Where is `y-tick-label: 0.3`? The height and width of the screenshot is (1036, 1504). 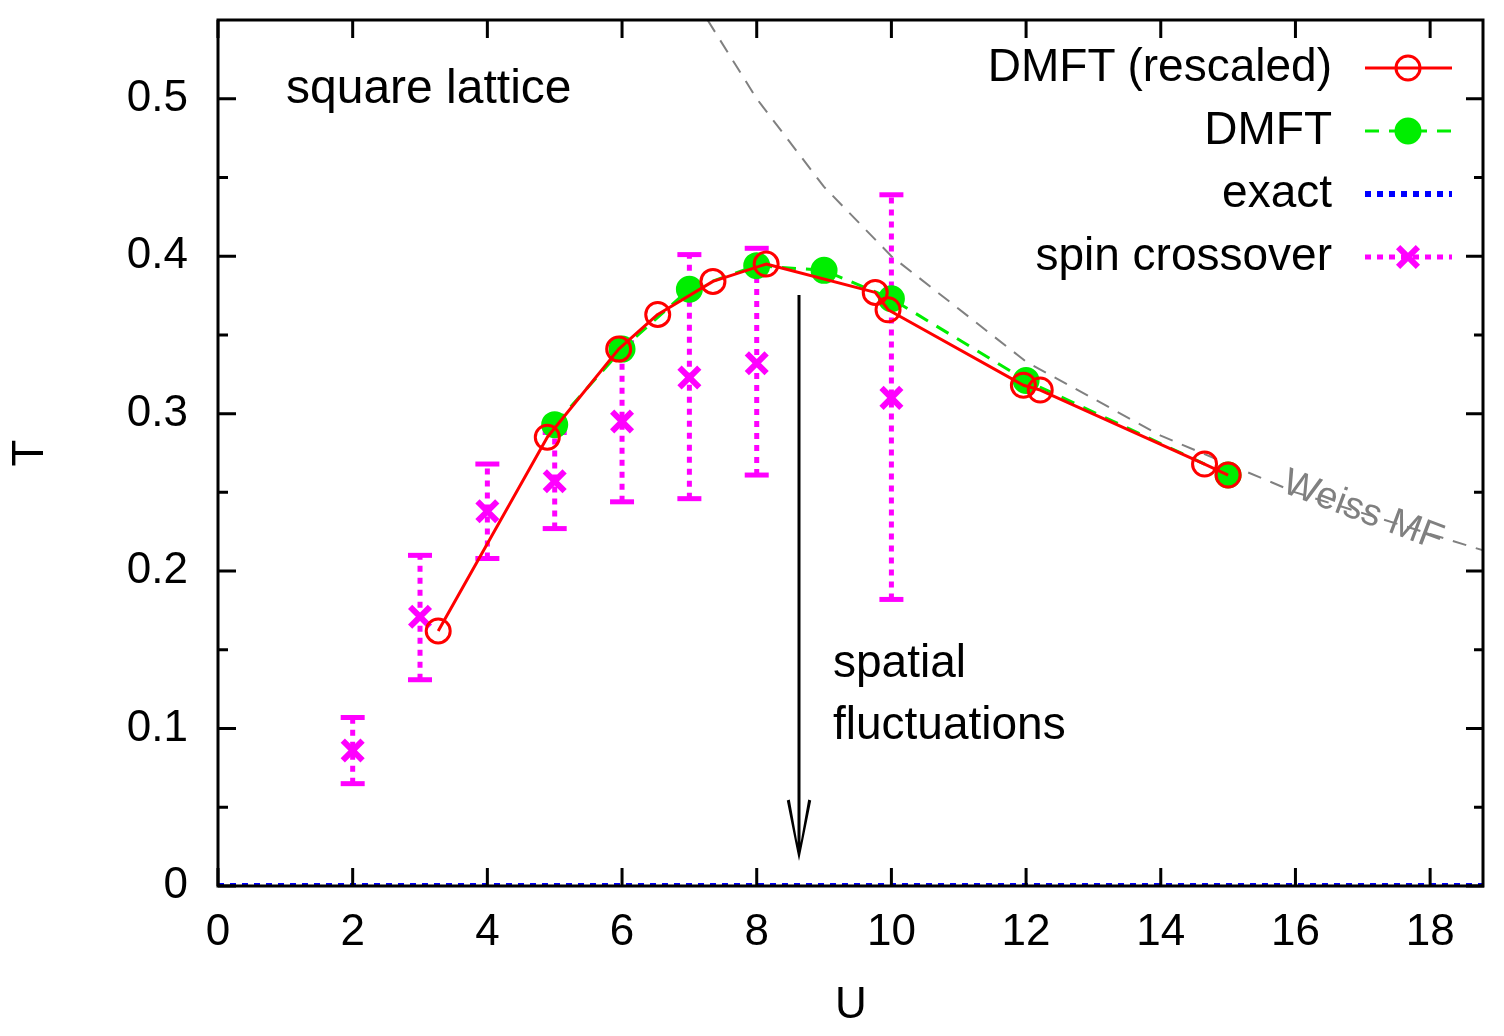 y-tick-label: 0.3 is located at coordinates (157, 410).